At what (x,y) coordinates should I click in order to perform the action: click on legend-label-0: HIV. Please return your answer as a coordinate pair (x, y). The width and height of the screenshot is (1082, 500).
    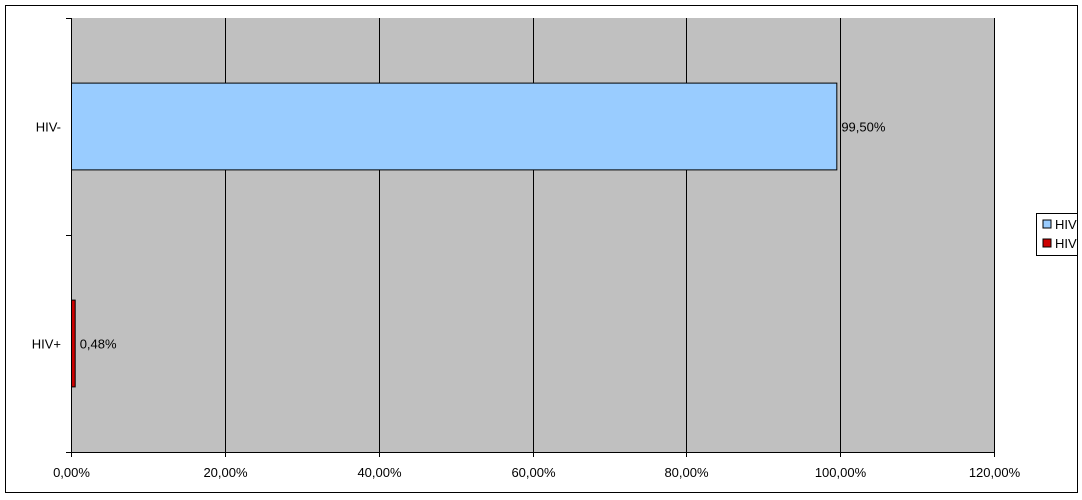
    Looking at the image, I should click on (1066, 224).